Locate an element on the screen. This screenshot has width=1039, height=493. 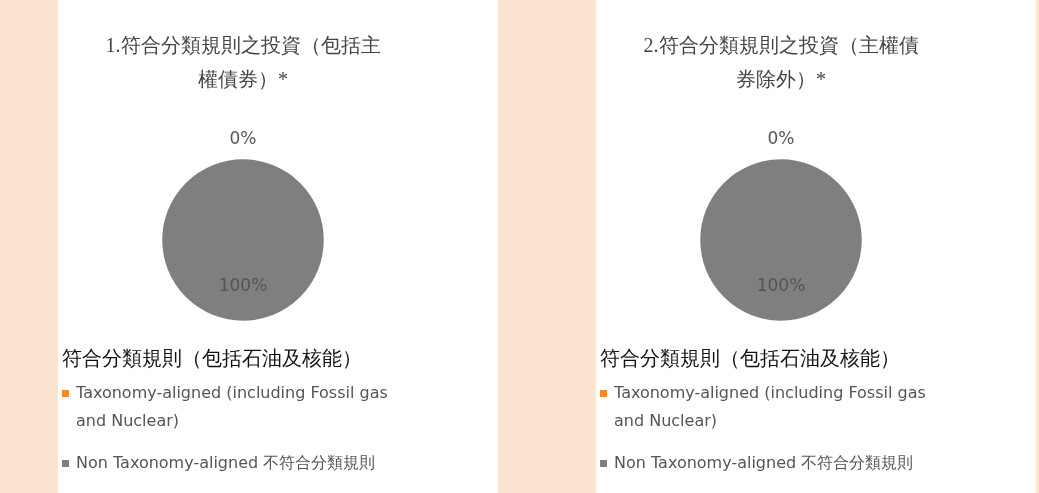
chart-title: 1.符合分類規則之投資（包括主權債券）* is located at coordinates (243, 62).